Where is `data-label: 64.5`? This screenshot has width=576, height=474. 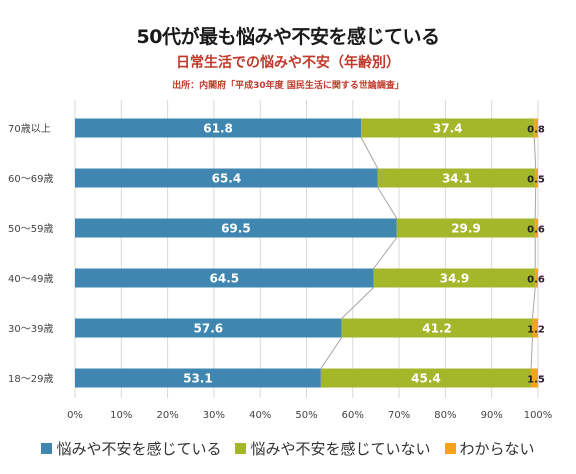 data-label: 64.5 is located at coordinates (225, 279).